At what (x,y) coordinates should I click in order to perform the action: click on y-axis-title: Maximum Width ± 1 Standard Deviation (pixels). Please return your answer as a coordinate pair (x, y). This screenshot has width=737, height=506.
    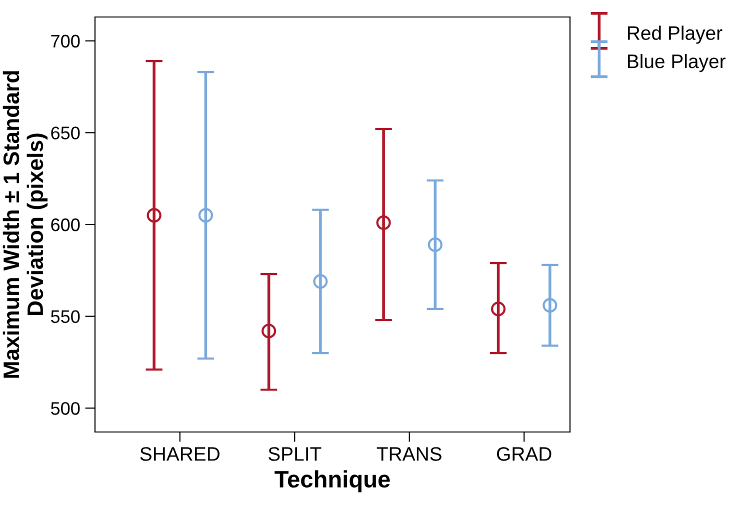
    Looking at the image, I should click on (25, 224).